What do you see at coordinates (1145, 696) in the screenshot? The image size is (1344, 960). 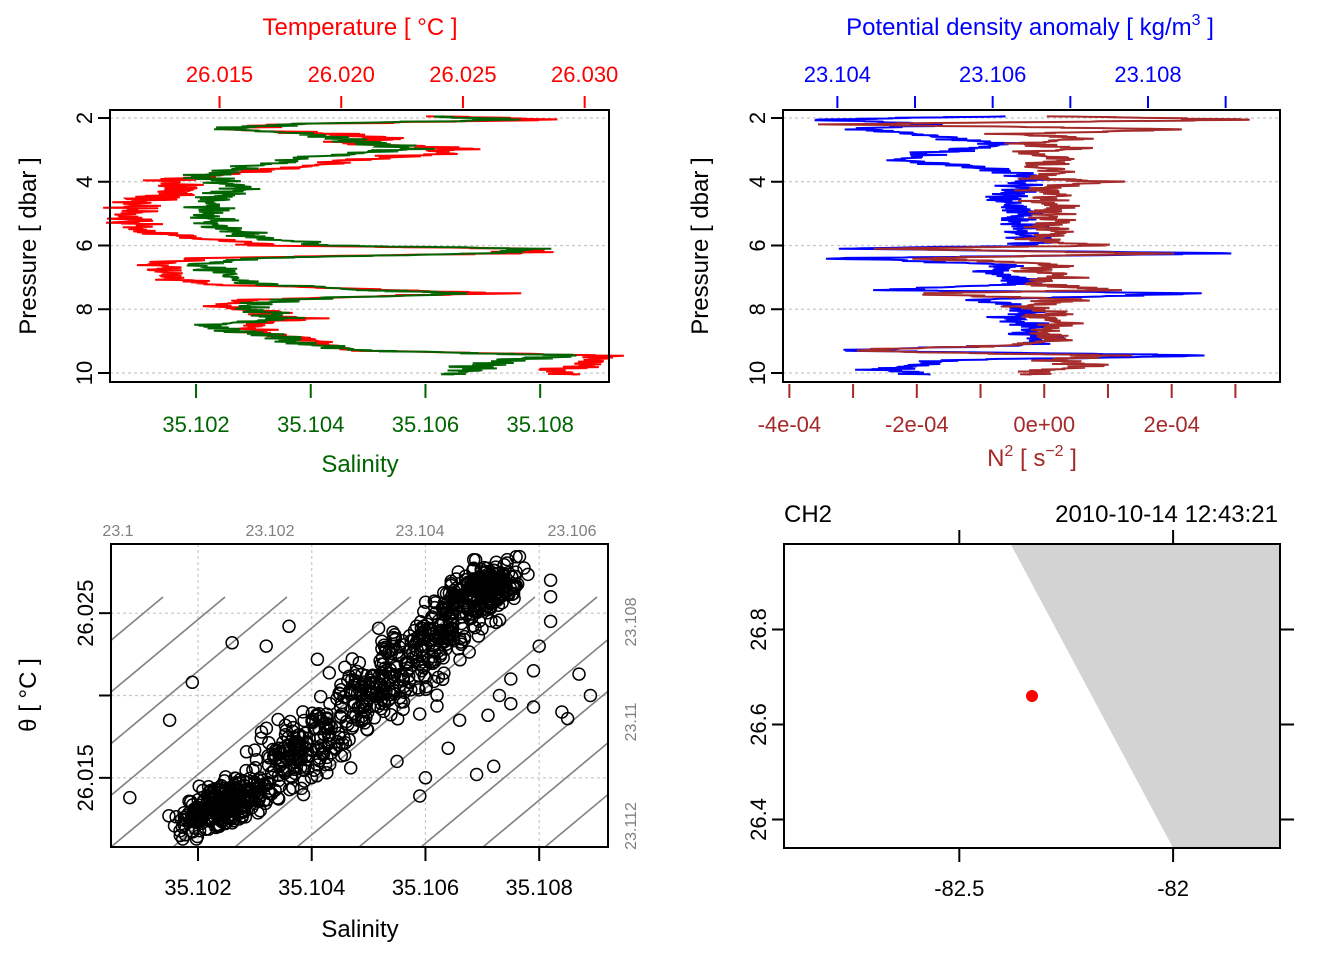 I see `coastline-land` at bounding box center [1145, 696].